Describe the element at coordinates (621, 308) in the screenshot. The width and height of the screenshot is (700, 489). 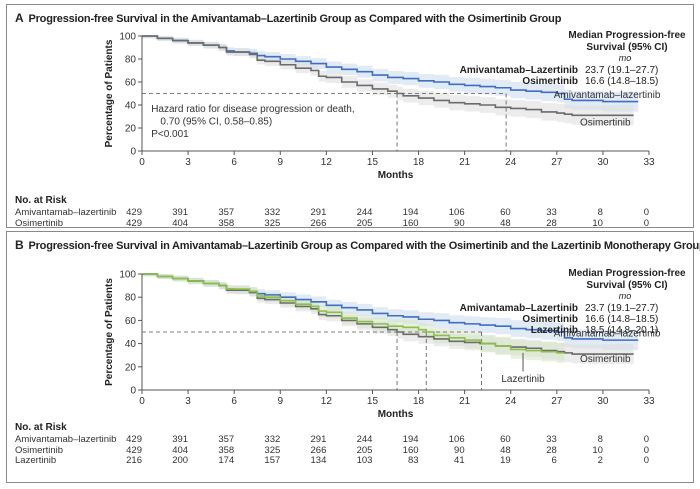
I see `panel-b-legend-value: 23.7 (19.1–27.7)` at that location.